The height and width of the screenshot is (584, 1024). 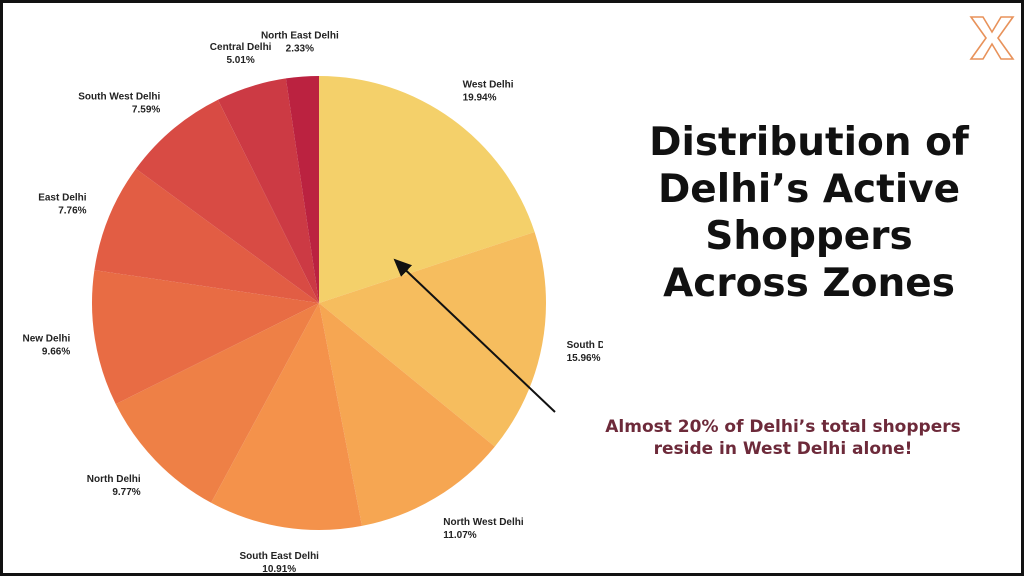 I want to click on slice-value-label: 9.66%, so click(x=56, y=351).